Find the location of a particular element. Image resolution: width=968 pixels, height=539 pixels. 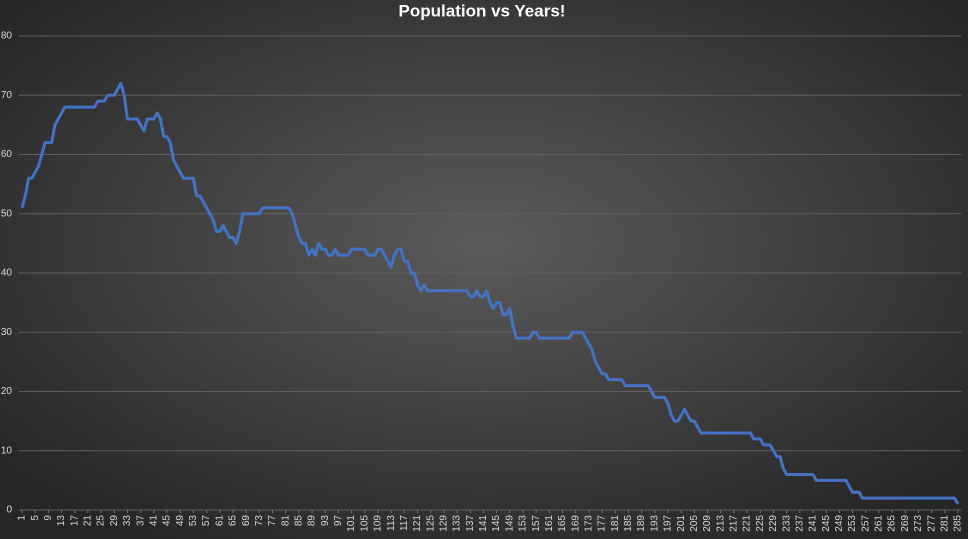

x-tick-label: 269 is located at coordinates (905, 523).